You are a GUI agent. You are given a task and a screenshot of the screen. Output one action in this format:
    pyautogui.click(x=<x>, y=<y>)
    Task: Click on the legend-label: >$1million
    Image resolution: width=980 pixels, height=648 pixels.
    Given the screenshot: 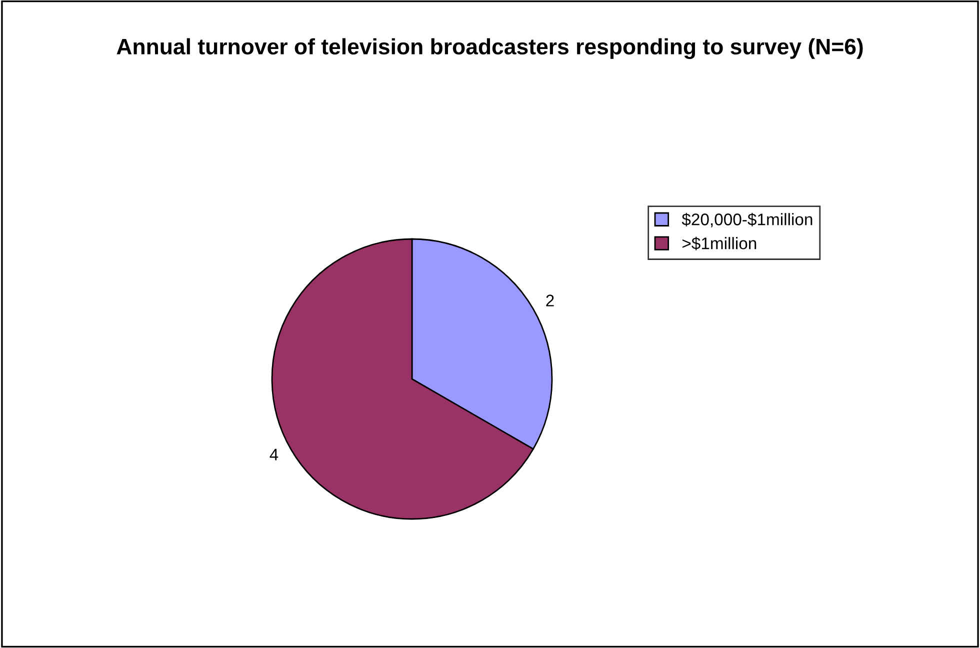 What is the action you would take?
    pyautogui.click(x=719, y=243)
    